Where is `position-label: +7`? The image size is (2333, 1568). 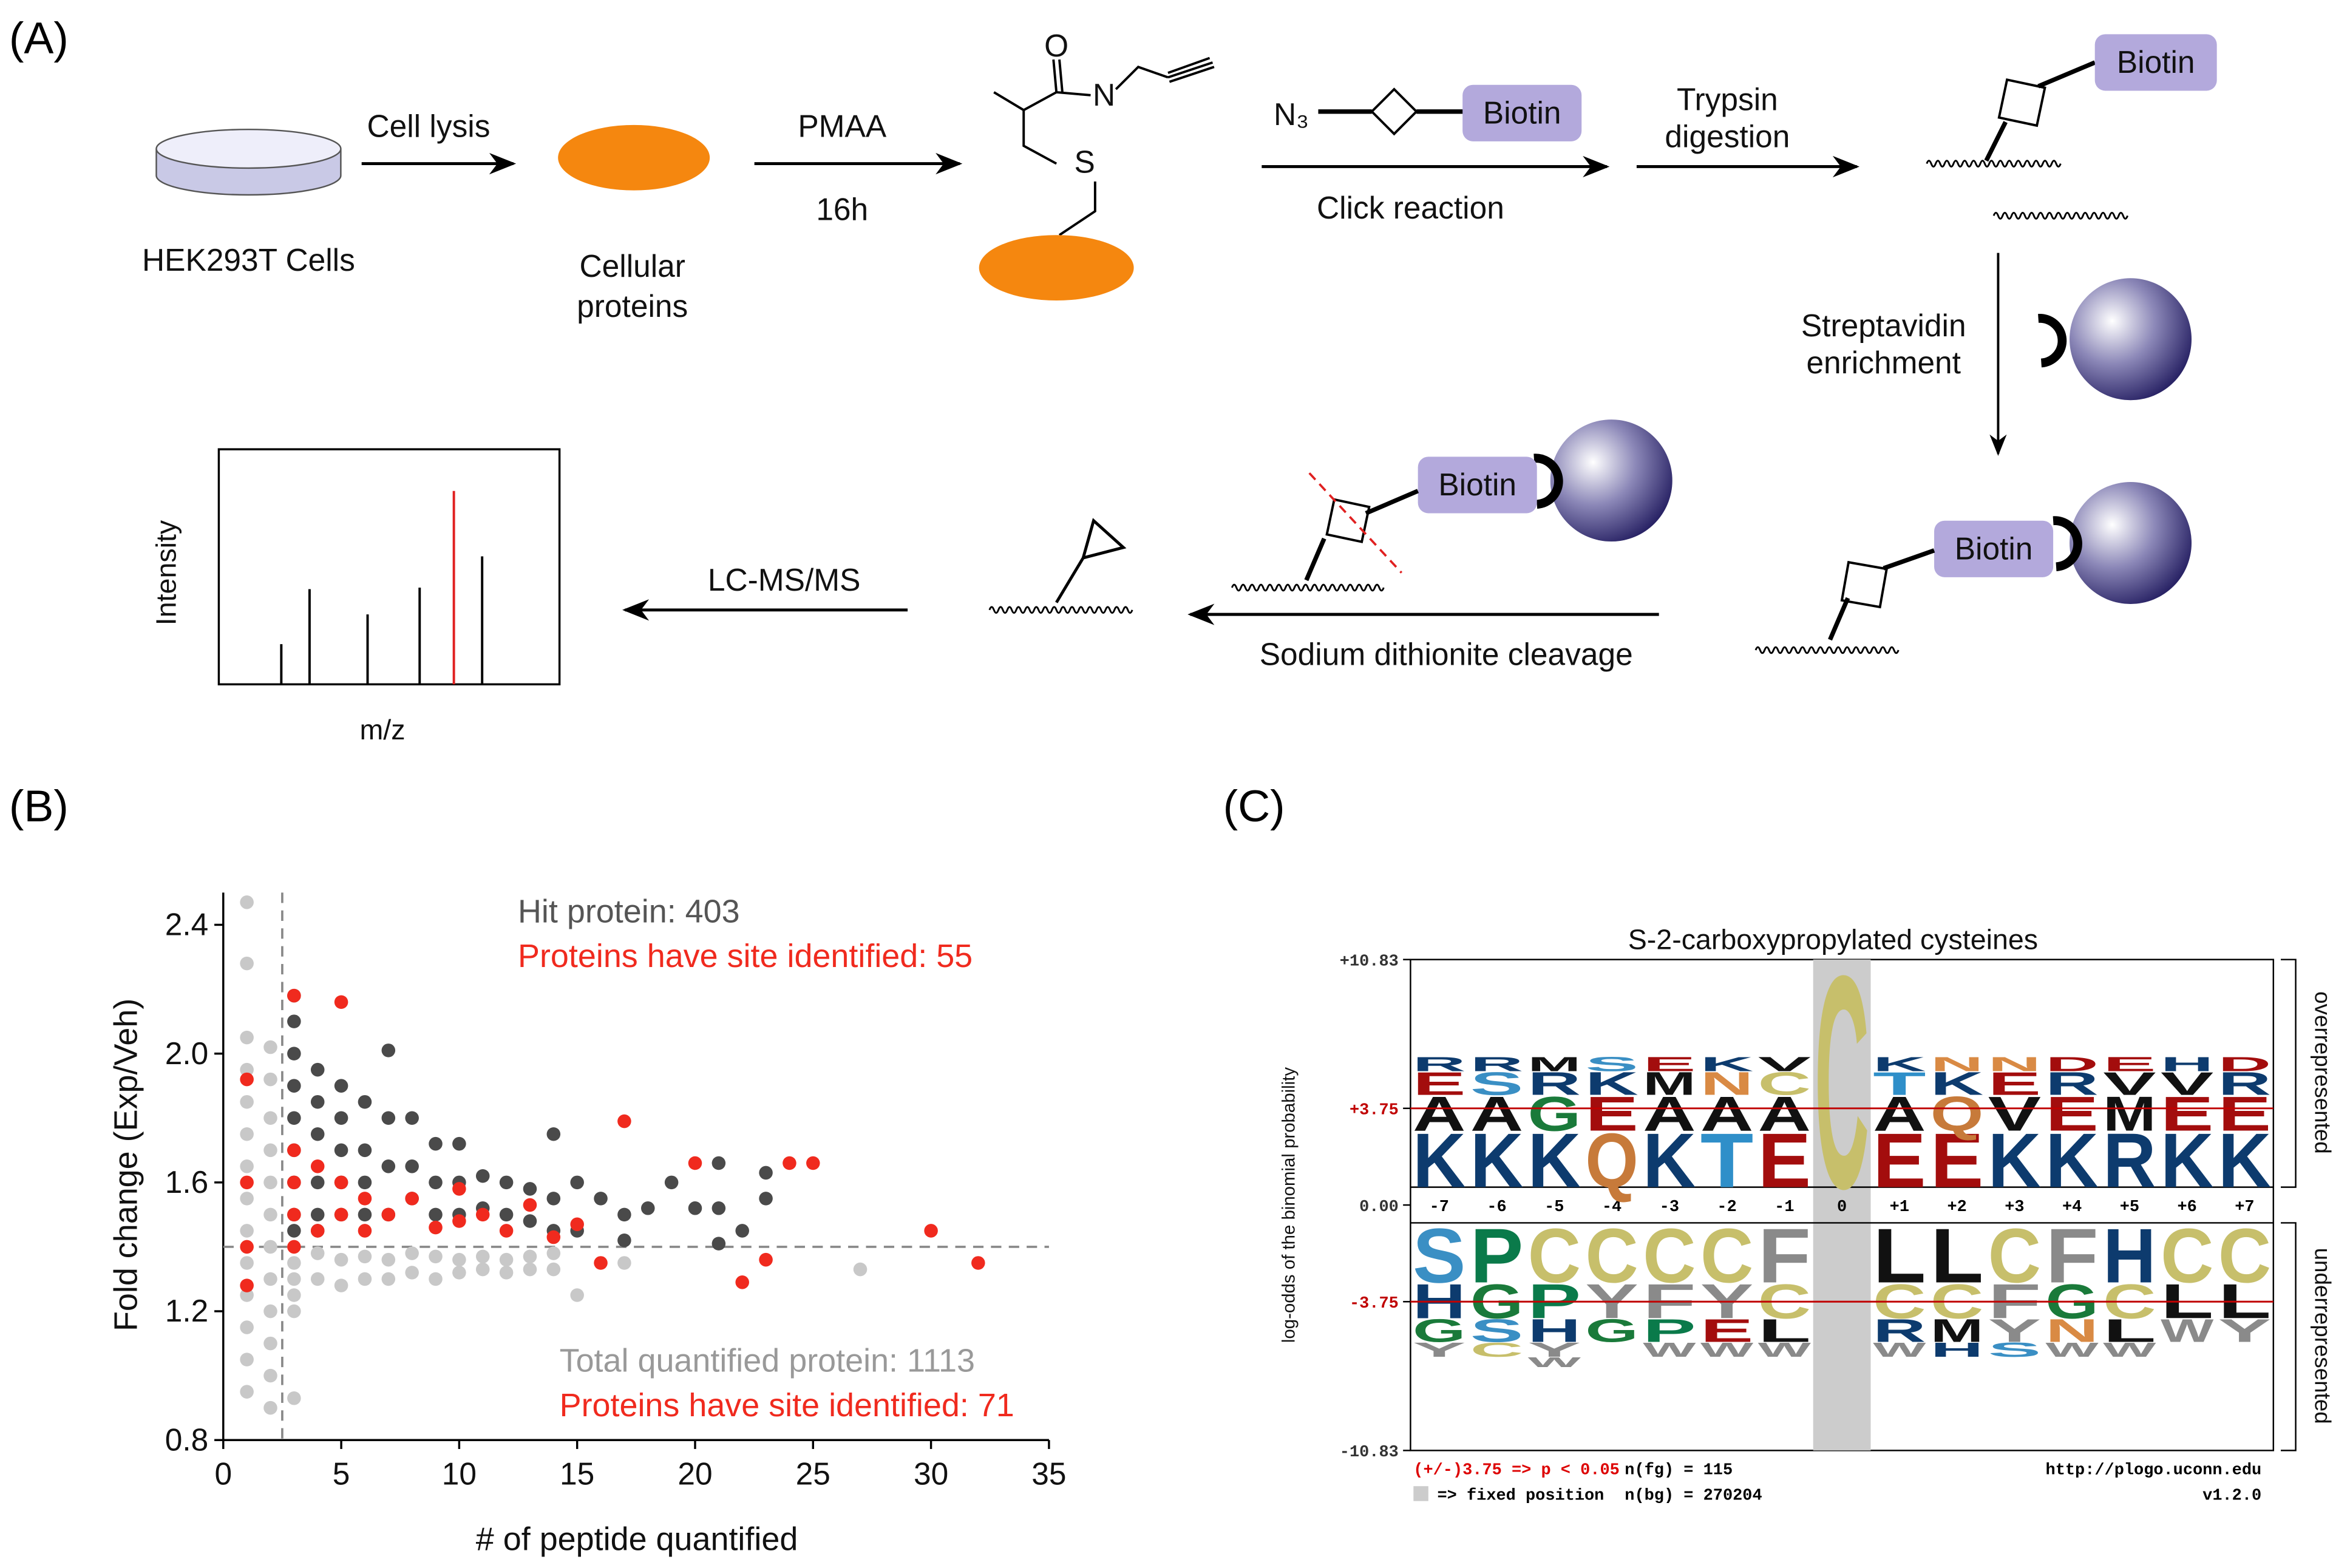 position-label: +7 is located at coordinates (2244, 1207).